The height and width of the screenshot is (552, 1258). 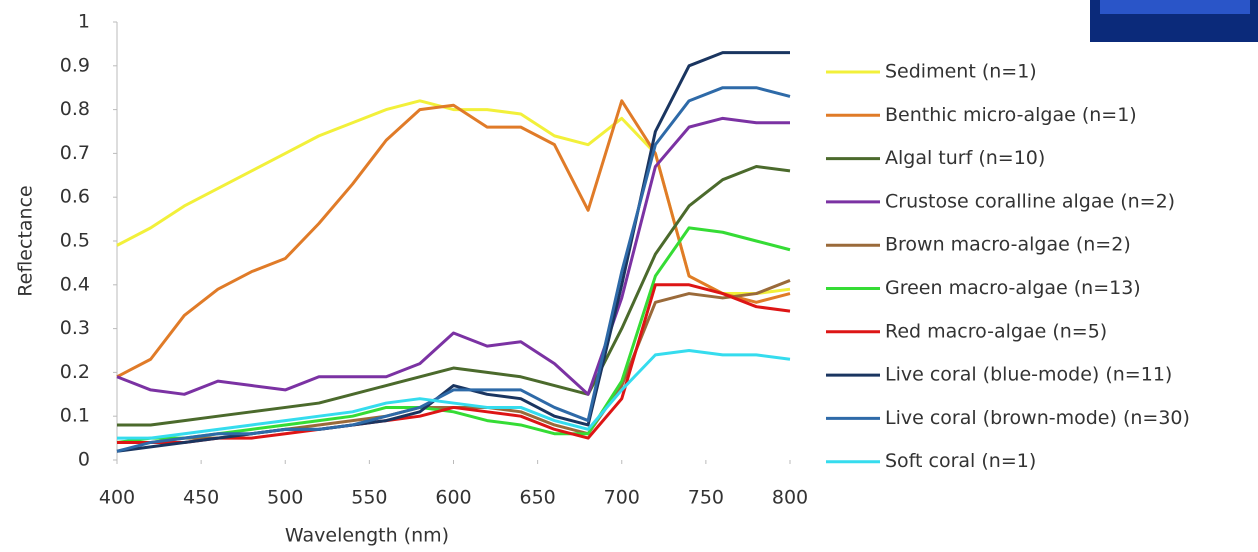 I want to click on legend-label: Crustose coralline algae (n=2), so click(x=1030, y=201).